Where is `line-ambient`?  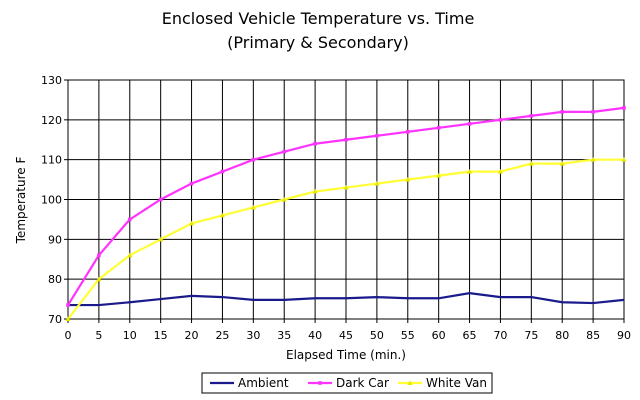
line-ambient is located at coordinates (346, 299).